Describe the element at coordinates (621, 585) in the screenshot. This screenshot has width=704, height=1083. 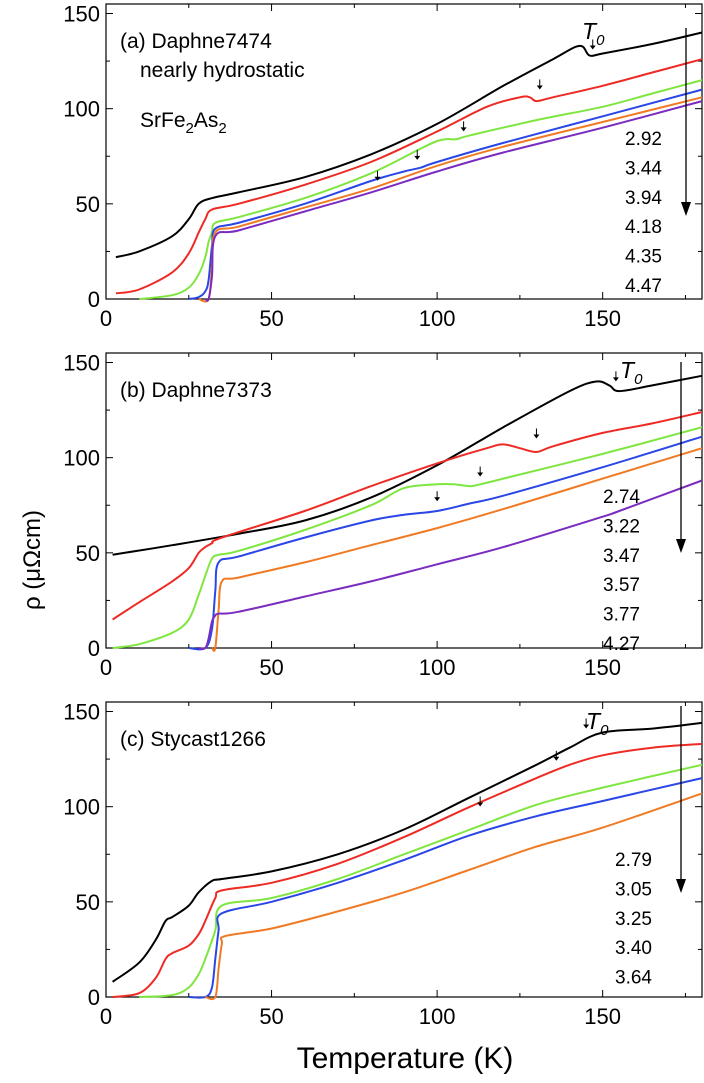
I see `legend-pressure-3.57: 3.57` at that location.